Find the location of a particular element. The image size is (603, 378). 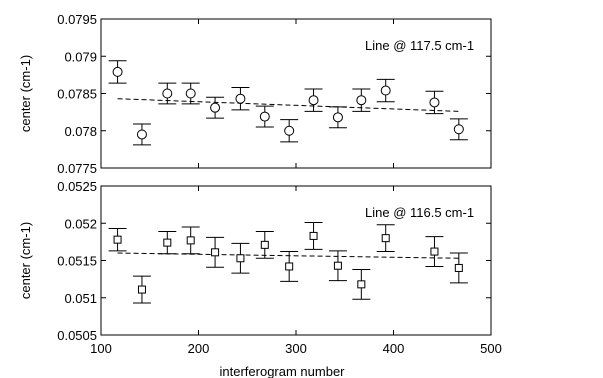

fit-line is located at coordinates (288, 105).